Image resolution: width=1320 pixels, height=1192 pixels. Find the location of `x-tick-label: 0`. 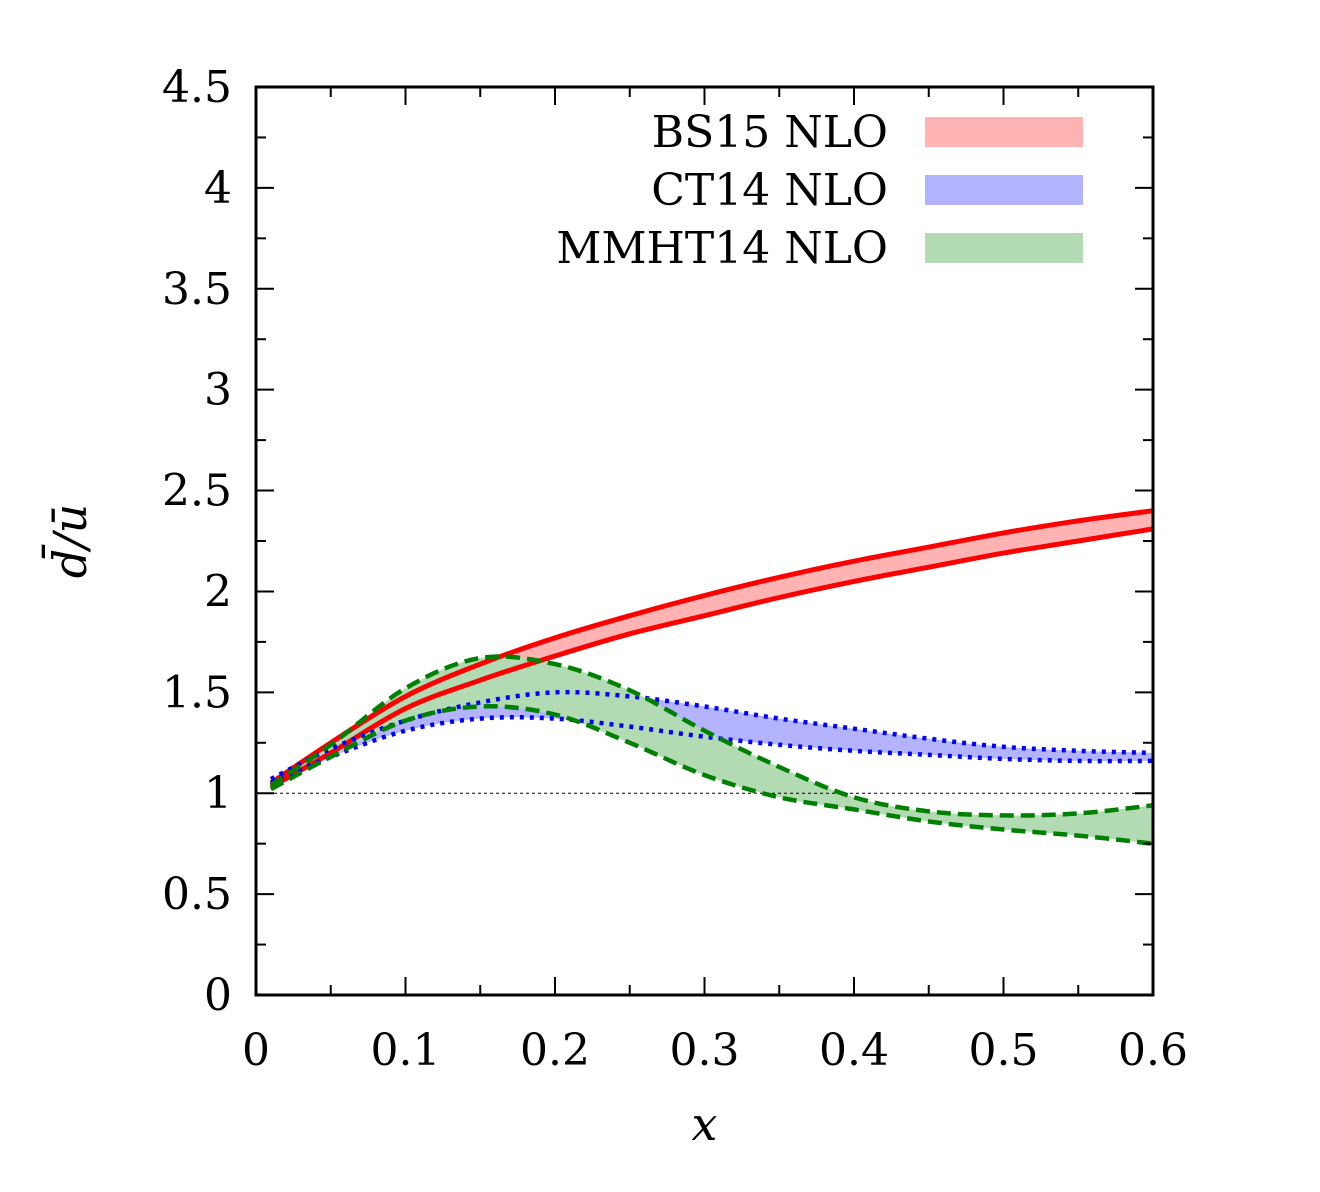

x-tick-label: 0 is located at coordinates (256, 1050).